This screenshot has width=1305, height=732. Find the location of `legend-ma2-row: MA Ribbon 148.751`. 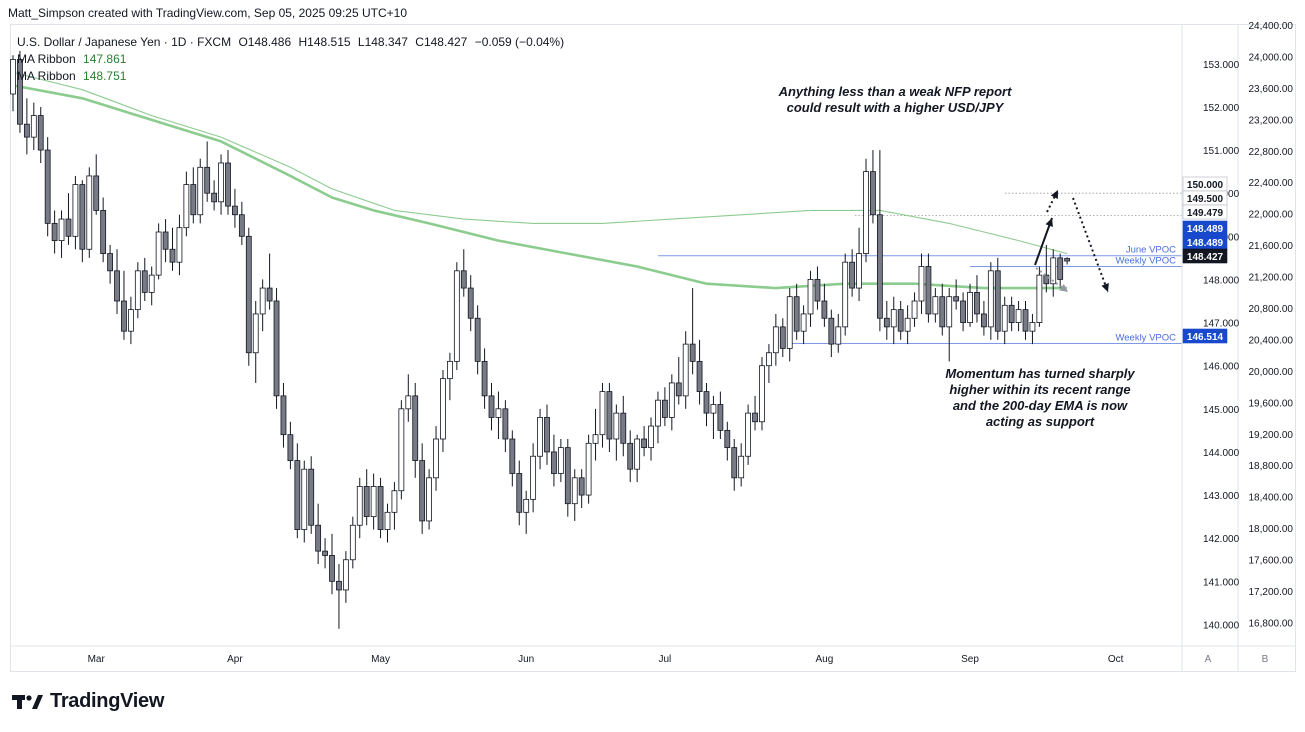

legend-ma2-row: MA Ribbon 148.751 is located at coordinates (73, 76).